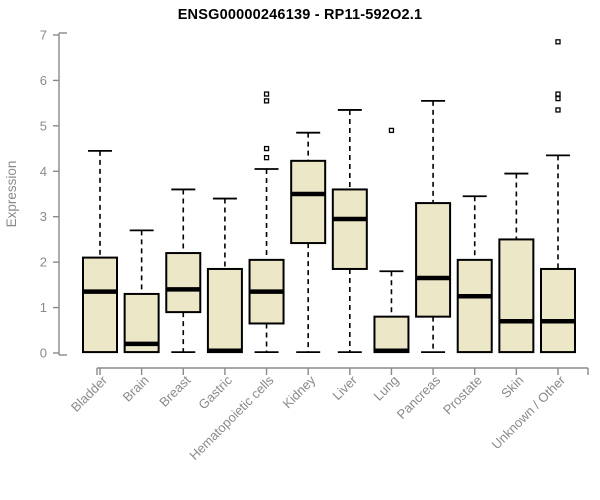  What do you see at coordinates (43, 125) in the screenshot?
I see `y-tick-label: 5` at bounding box center [43, 125].